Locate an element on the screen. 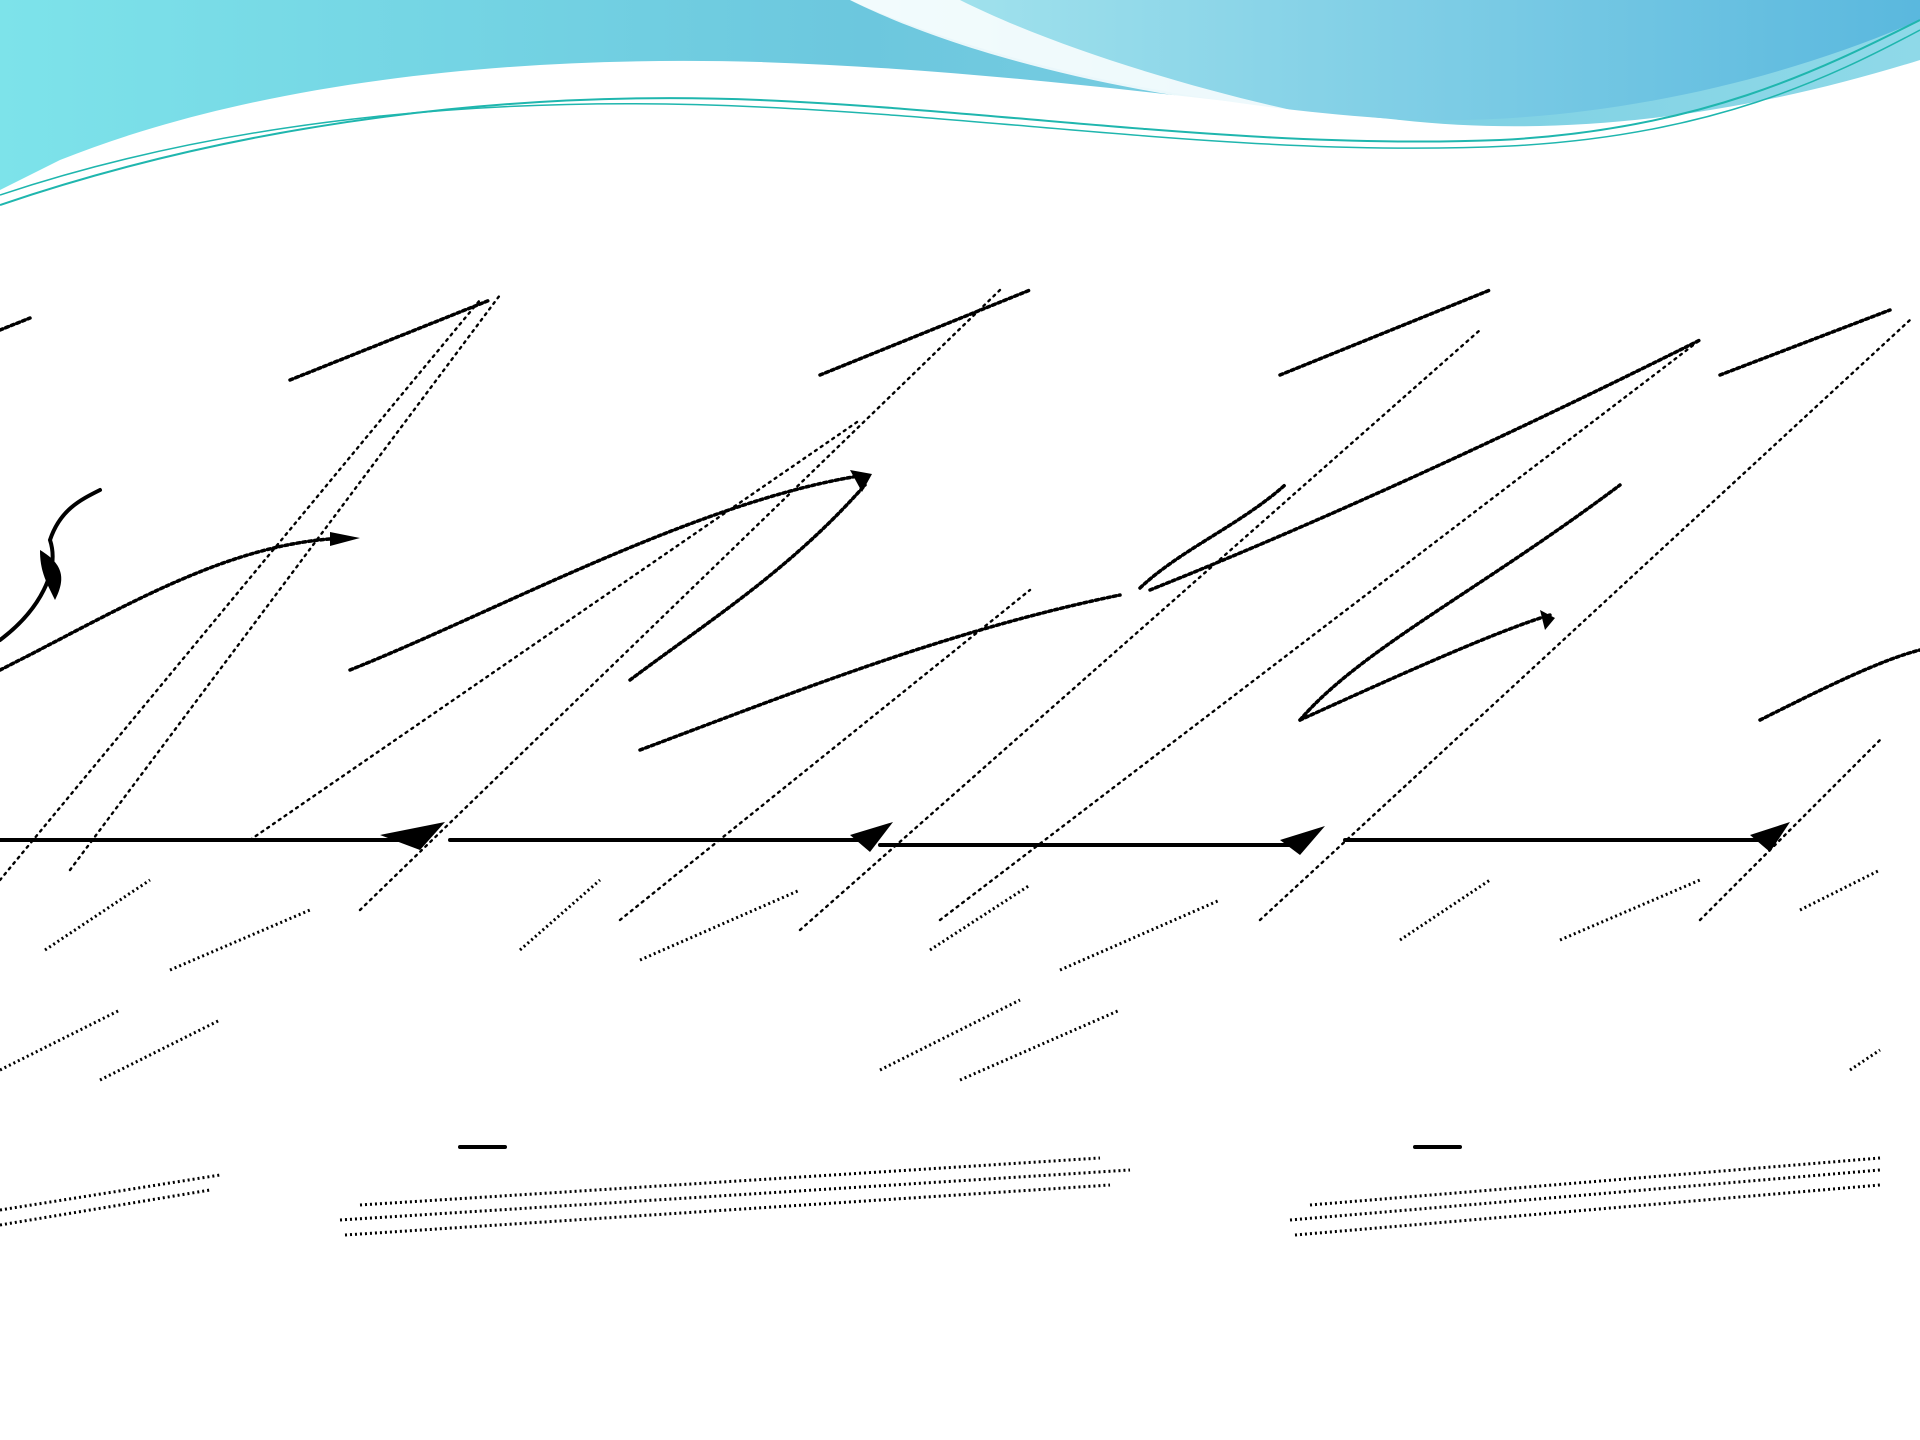  upper-strokes is located at coordinates (946, 335).